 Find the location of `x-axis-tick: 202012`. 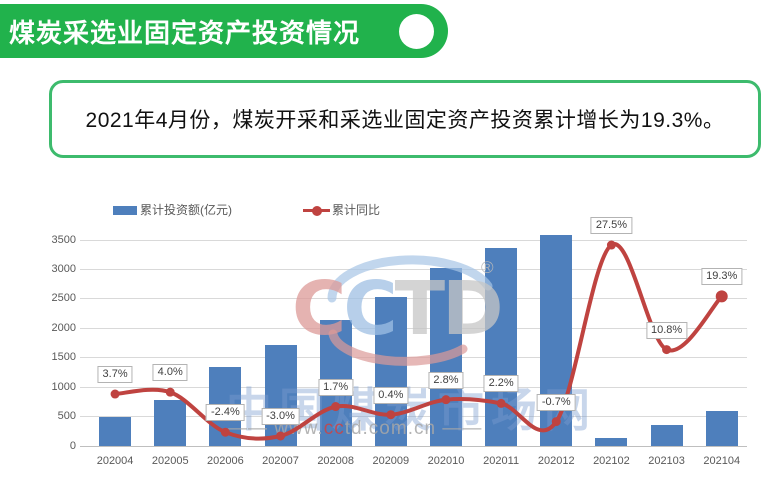

x-axis-tick: 202012 is located at coordinates (556, 461).